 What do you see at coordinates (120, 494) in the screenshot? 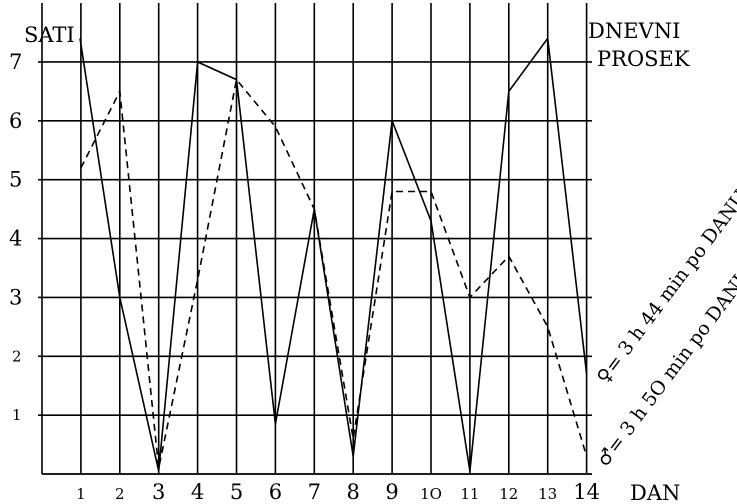
I see `x-tick-label: 2` at bounding box center [120, 494].